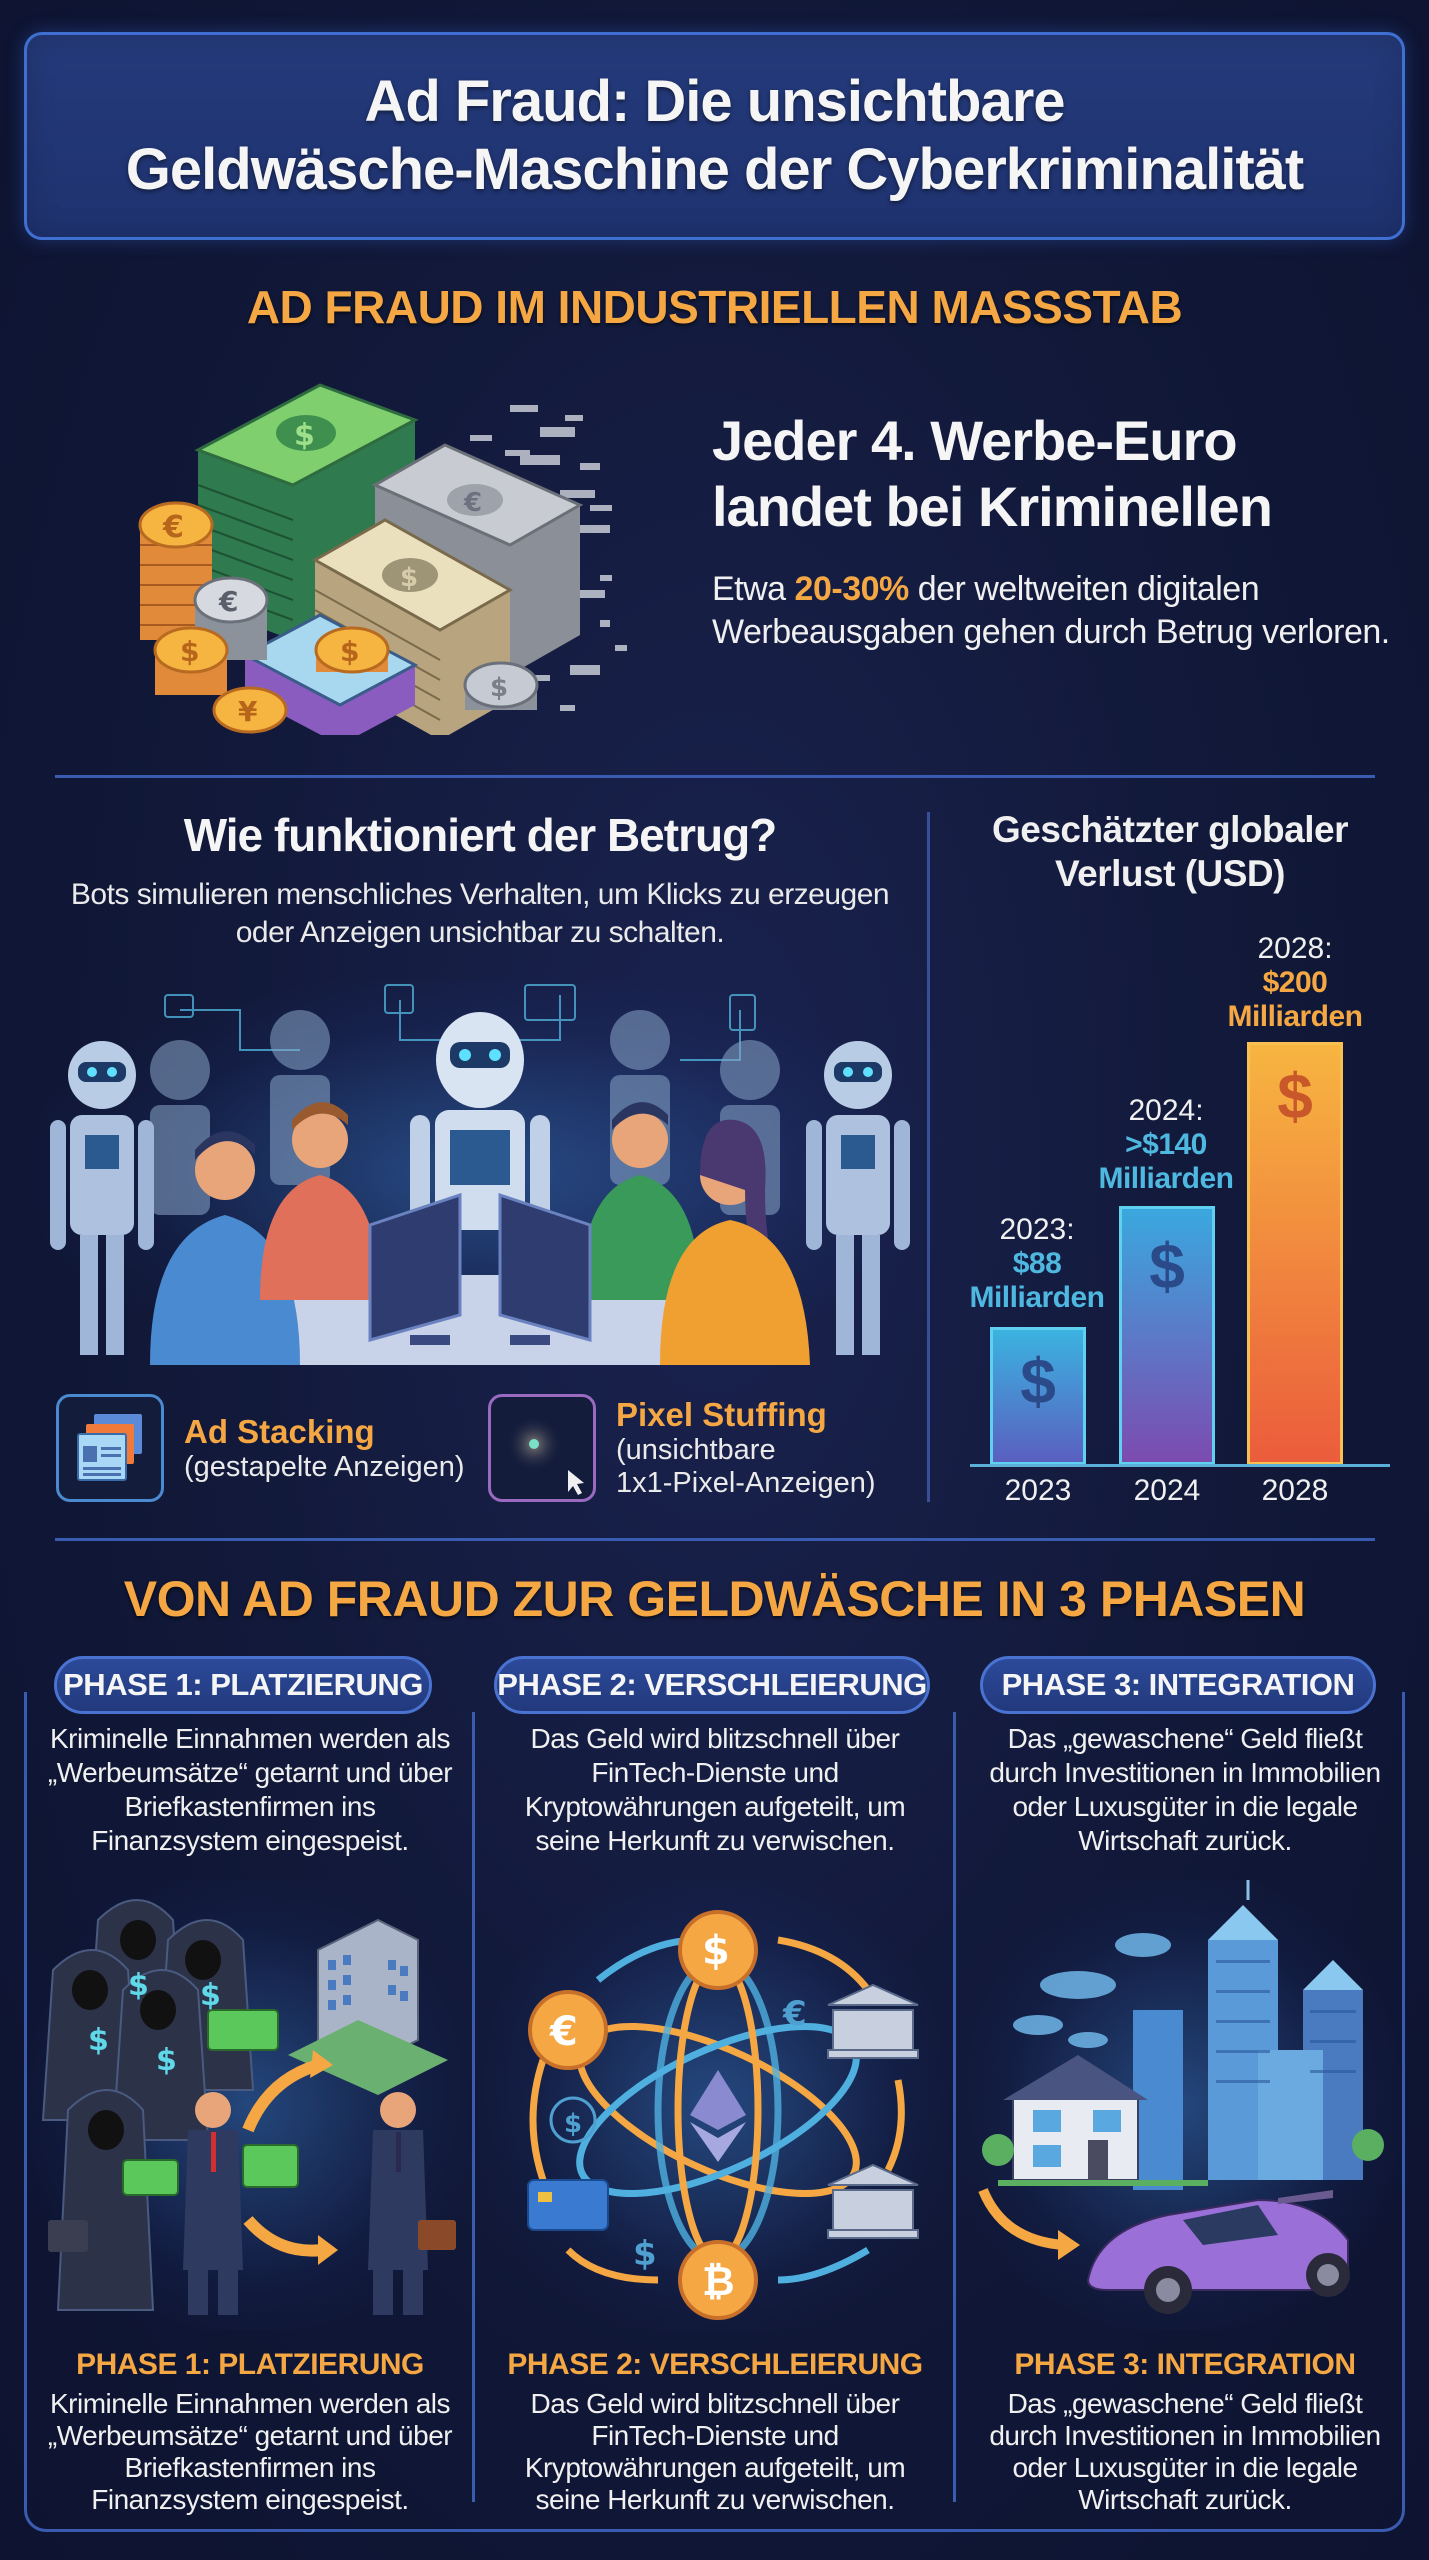 The image size is (1429, 2560). What do you see at coordinates (1037, 1297) in the screenshot?
I see `bar-label-2023-unit: Milliarden` at bounding box center [1037, 1297].